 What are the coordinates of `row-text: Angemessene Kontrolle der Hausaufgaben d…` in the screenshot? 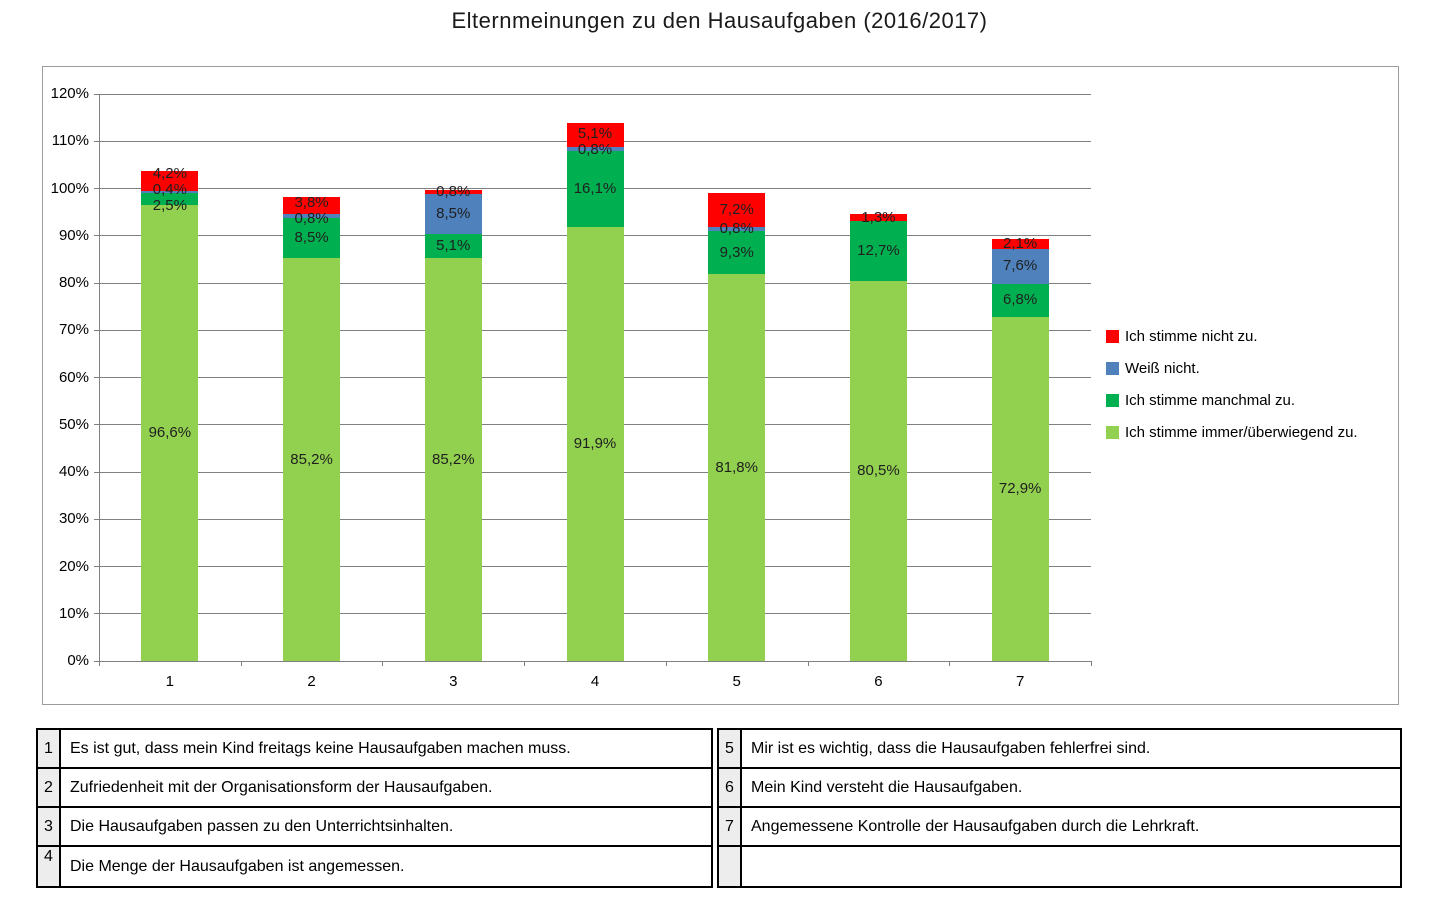 It's located at (975, 826).